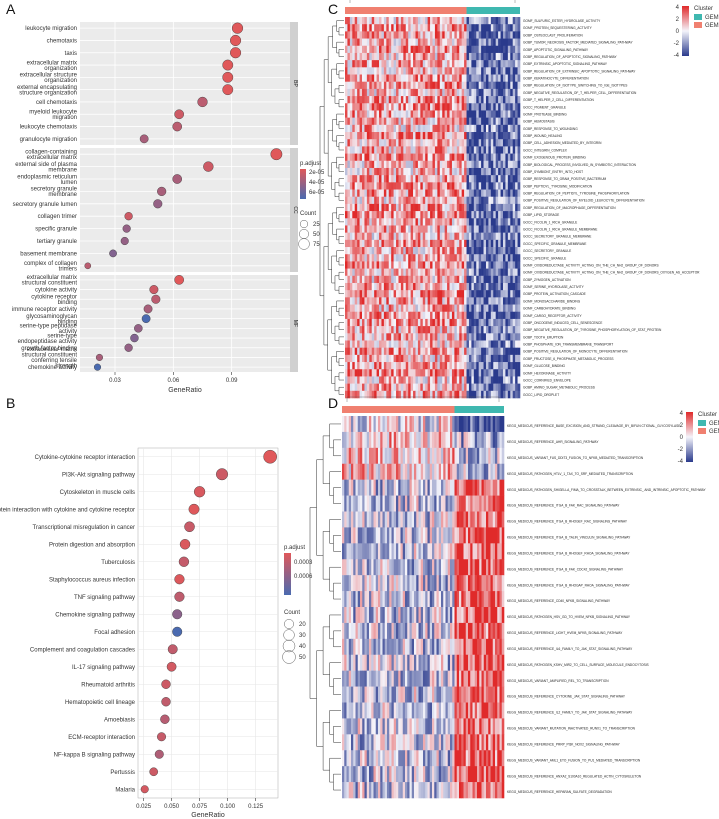 This screenshot has width=719, height=819. I want to click on dendrogram-branch, so click(341, 326).